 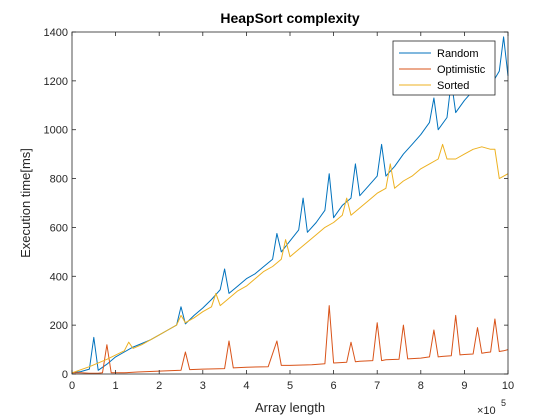 What do you see at coordinates (508, 386) in the screenshot?
I see `x-tick-label: 10` at bounding box center [508, 386].